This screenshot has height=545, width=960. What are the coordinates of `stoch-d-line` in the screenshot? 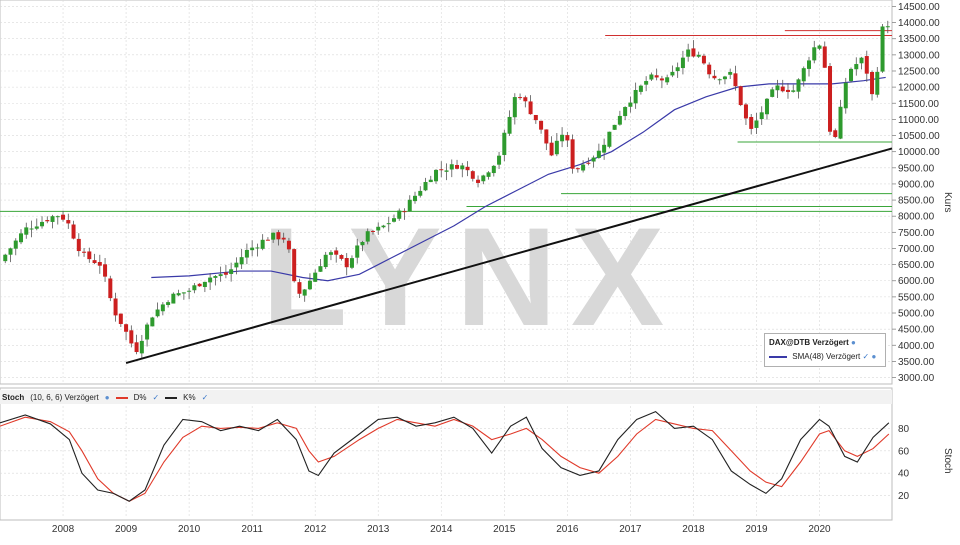 It's located at (445, 459).